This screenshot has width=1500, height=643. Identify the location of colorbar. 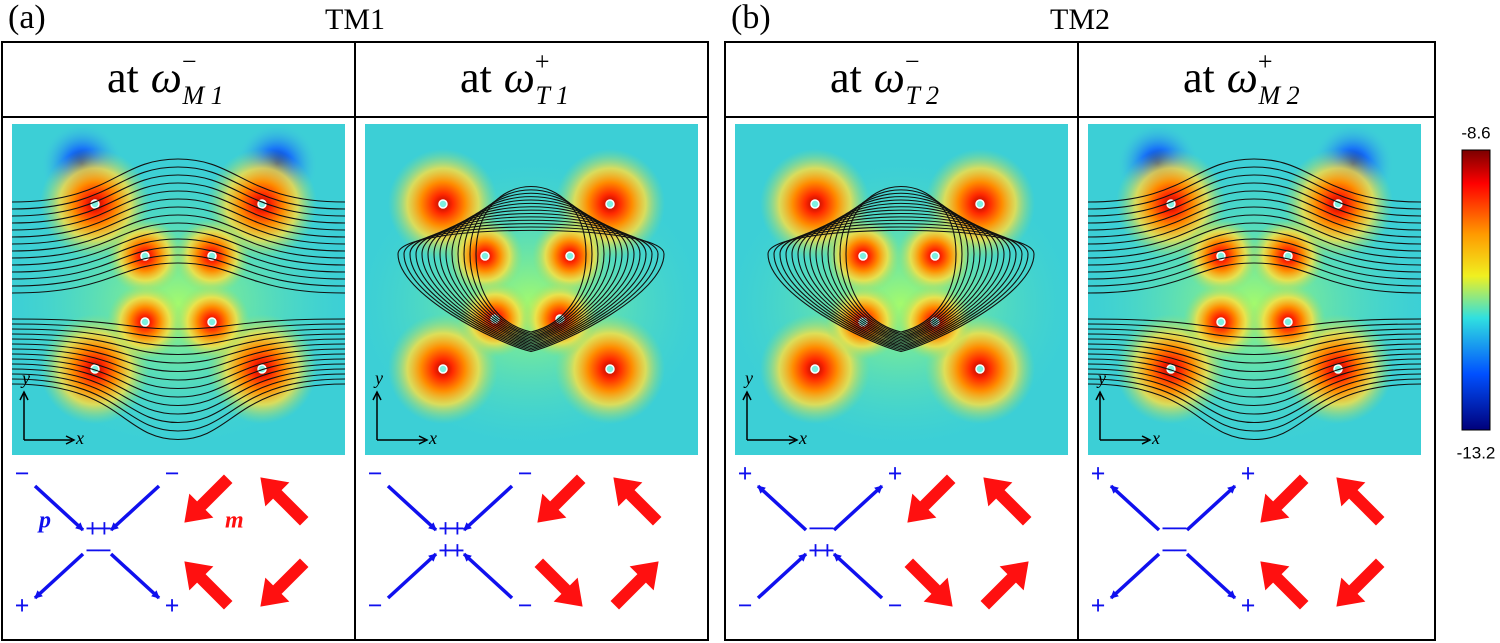
(1476, 290).